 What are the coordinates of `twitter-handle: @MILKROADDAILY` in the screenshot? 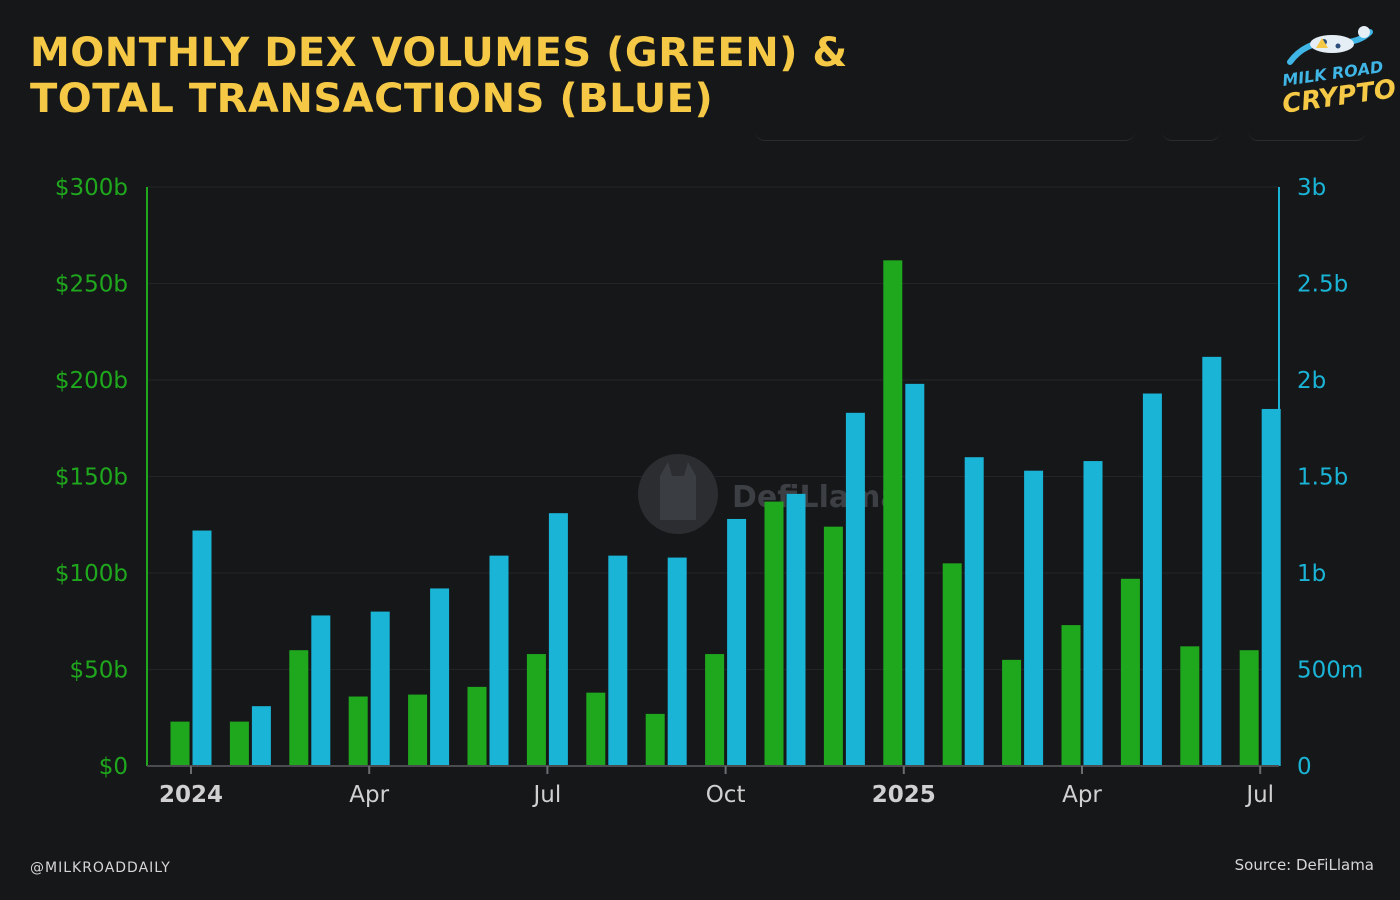 It's located at (100, 868).